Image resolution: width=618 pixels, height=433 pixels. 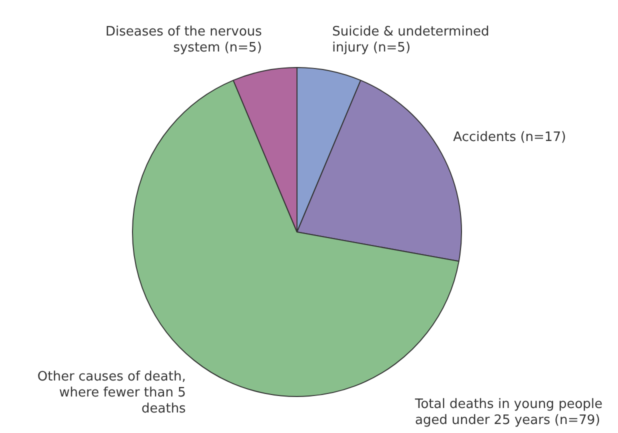 I want to click on slice-label: Accidents (n=17), so click(x=509, y=138).